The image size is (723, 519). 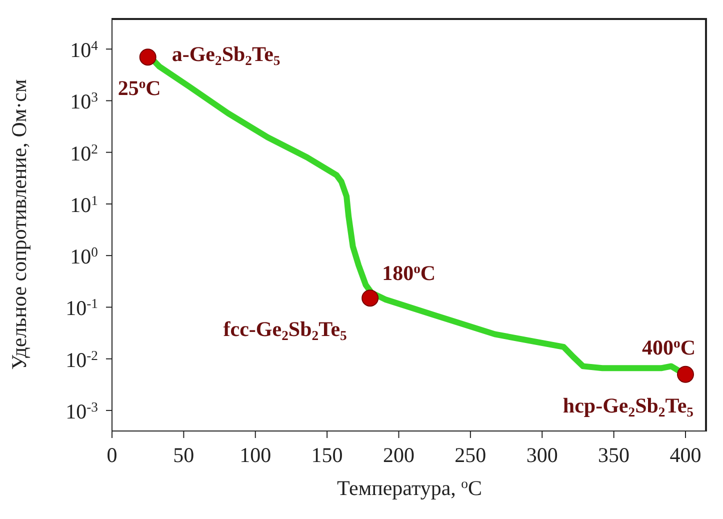 What do you see at coordinates (327, 455) in the screenshot?
I see `x-tick-label: 150` at bounding box center [327, 455].